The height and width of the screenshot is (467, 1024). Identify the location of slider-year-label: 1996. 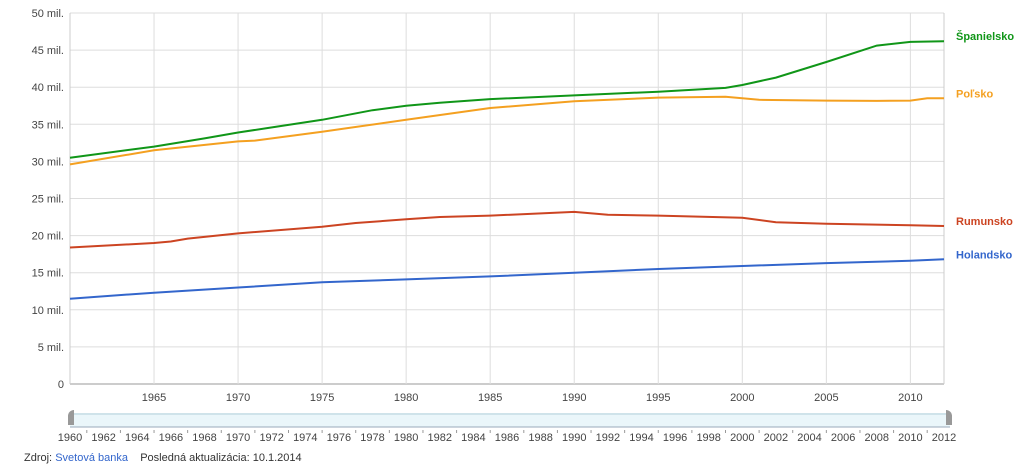
(675, 438).